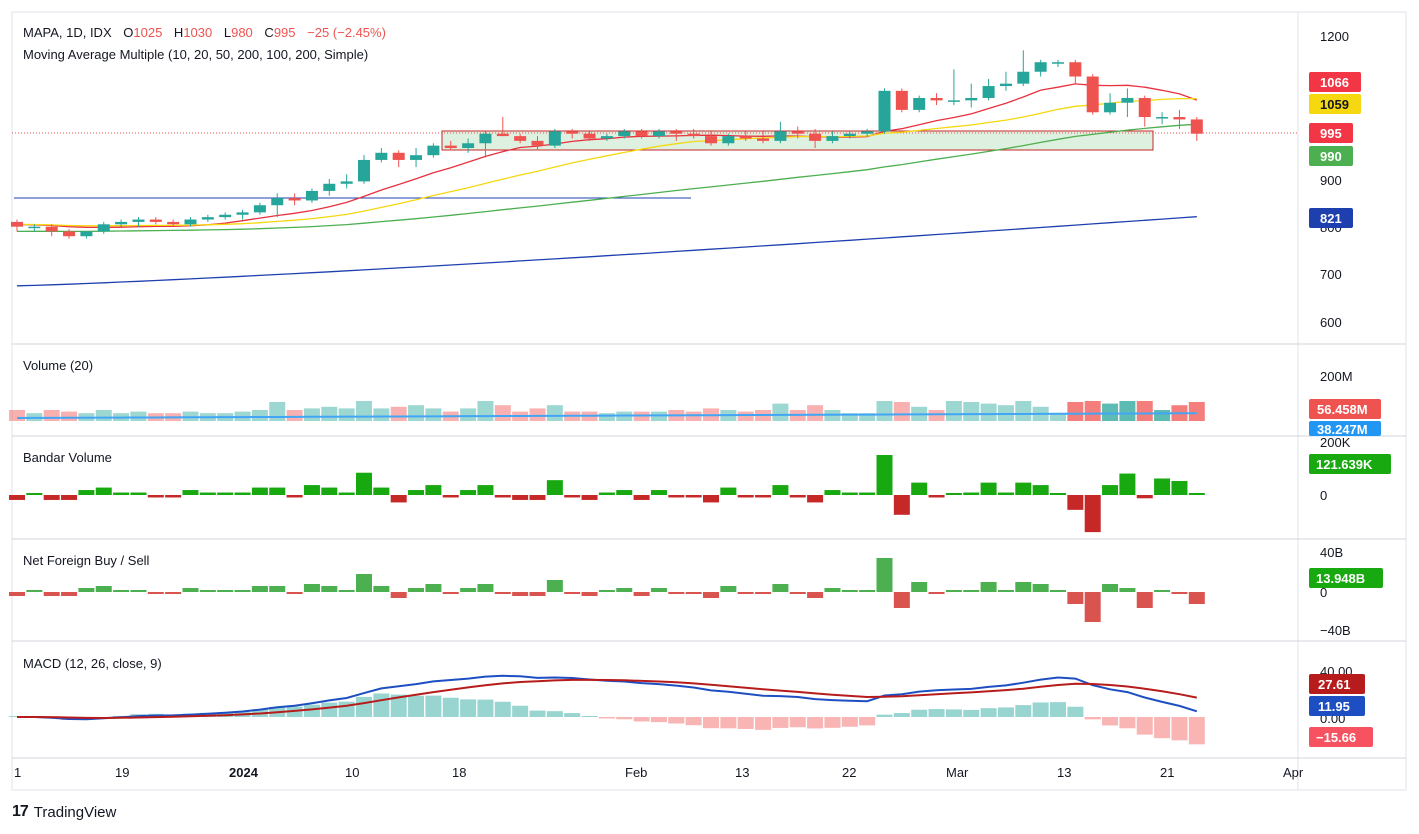 This screenshot has height=834, width=1419. I want to click on low-label: L, so click(227, 32).